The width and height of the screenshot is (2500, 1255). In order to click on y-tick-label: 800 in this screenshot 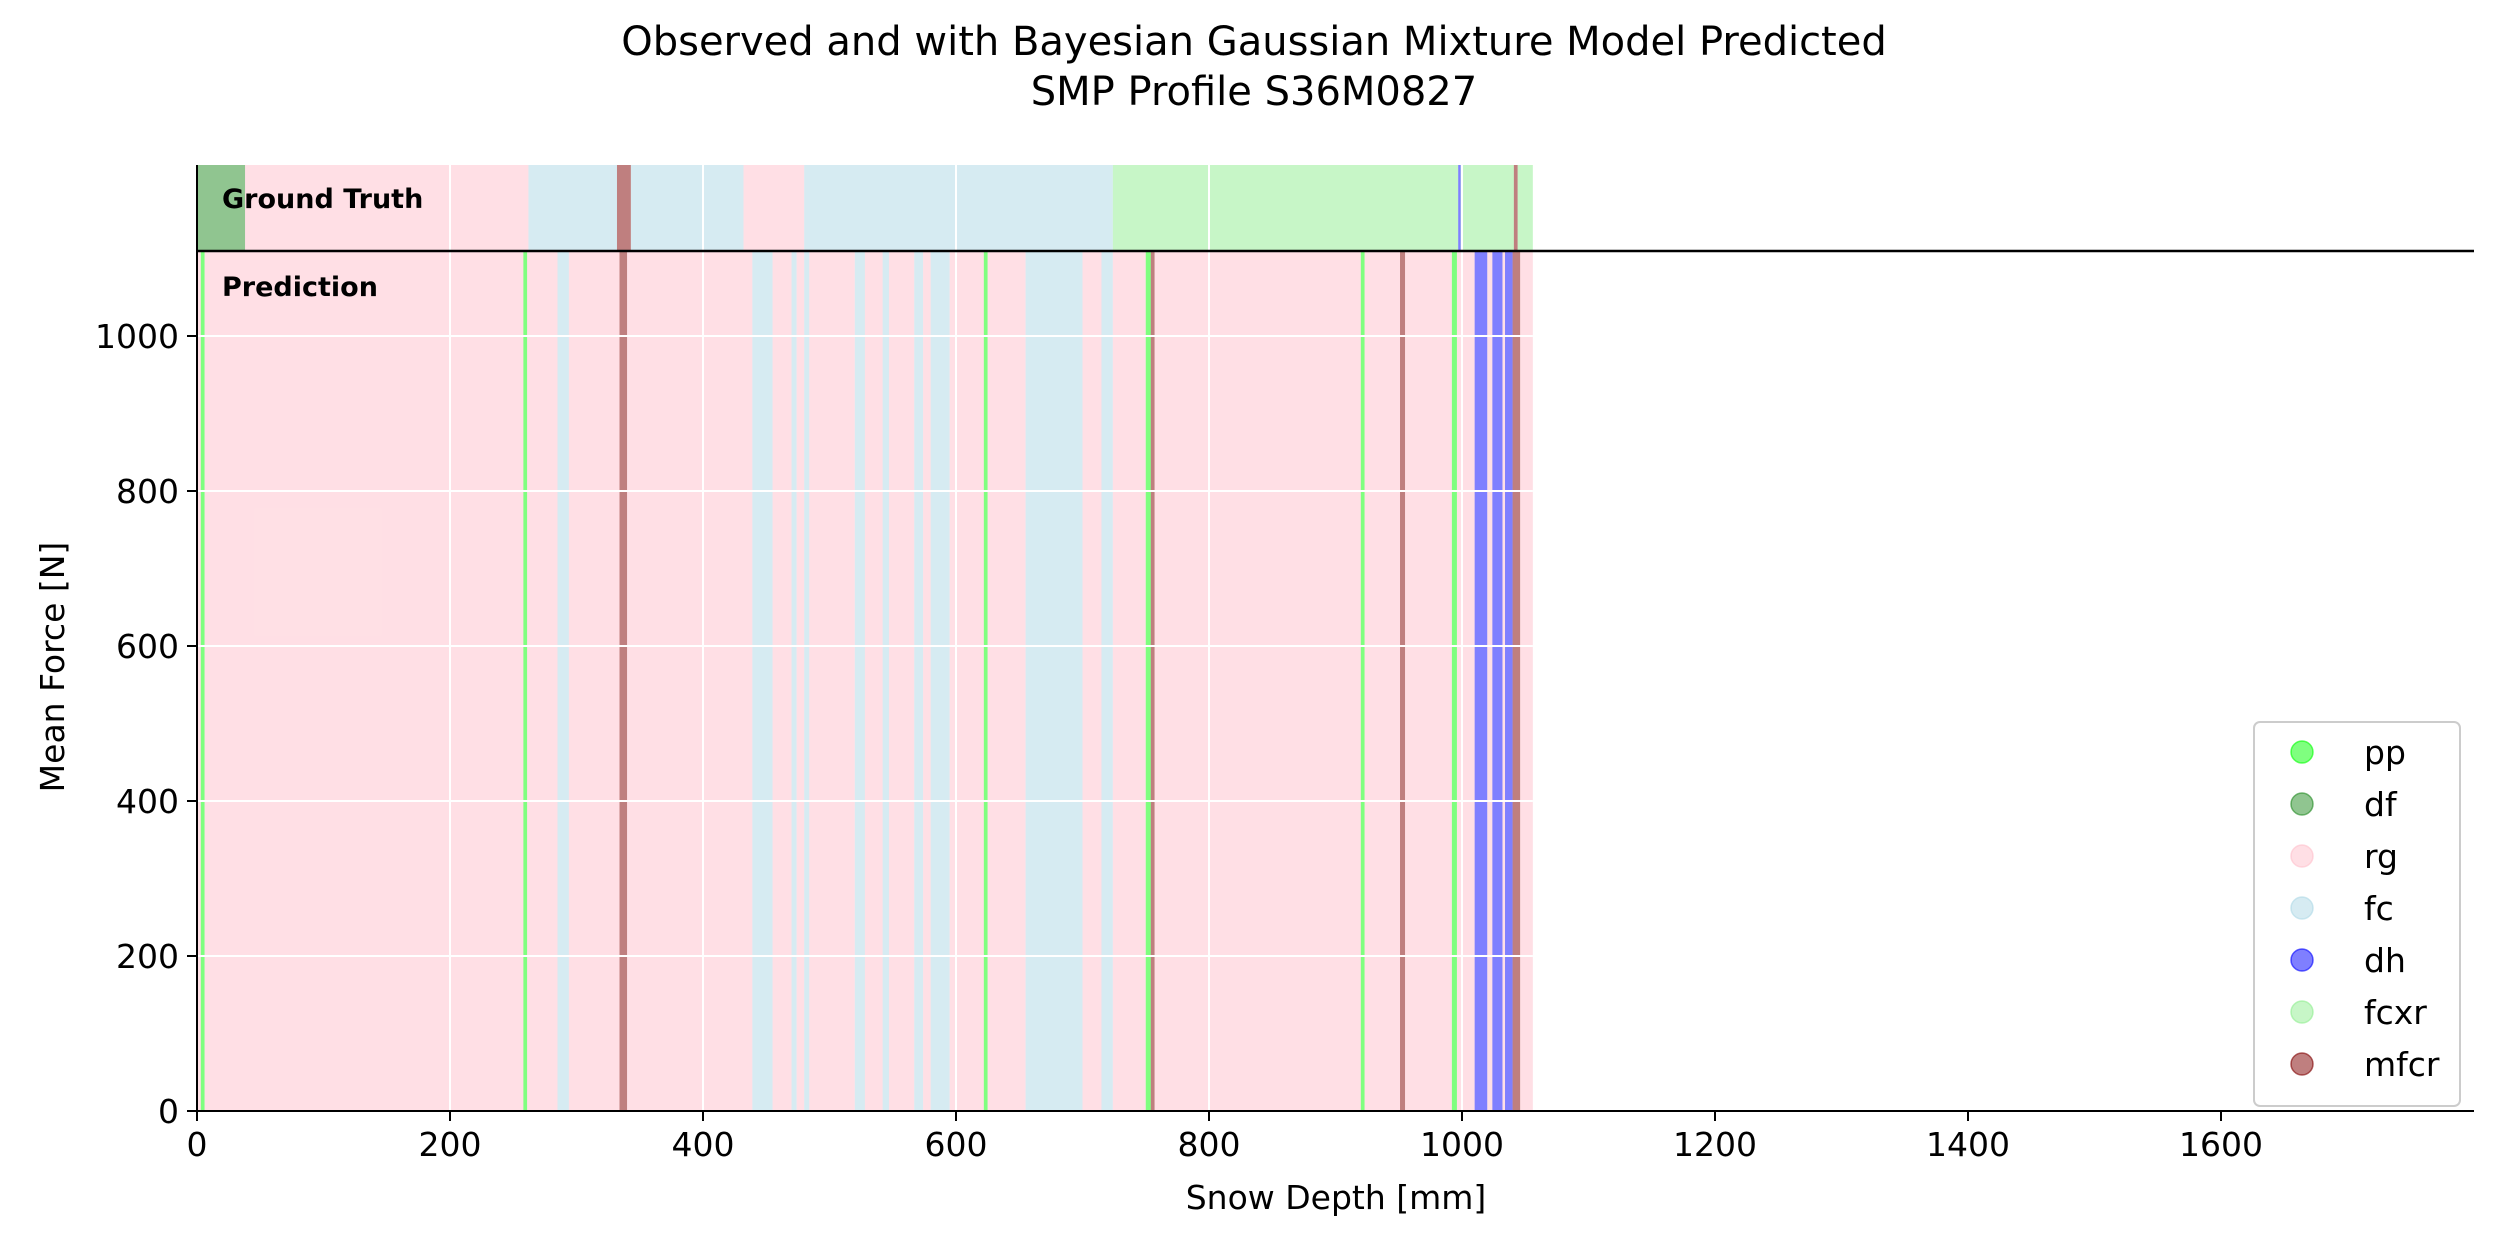, I will do `click(147, 491)`.